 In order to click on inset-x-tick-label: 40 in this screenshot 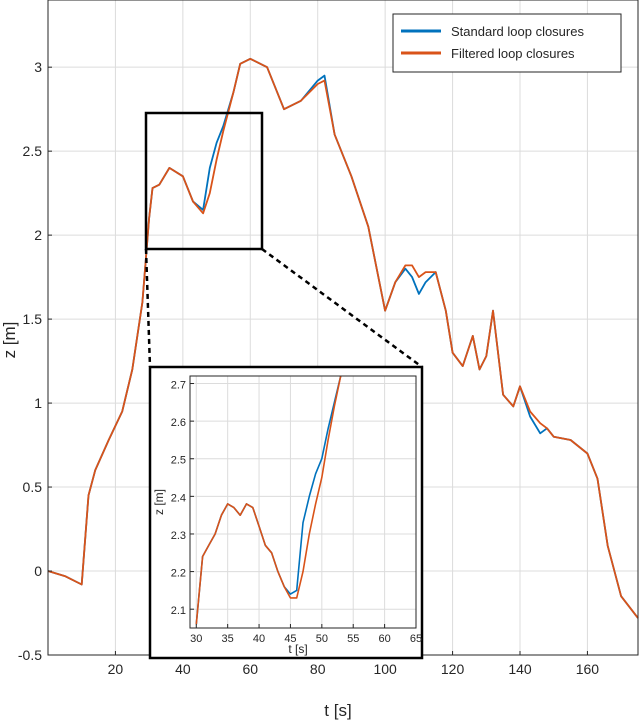, I will do `click(259, 639)`.